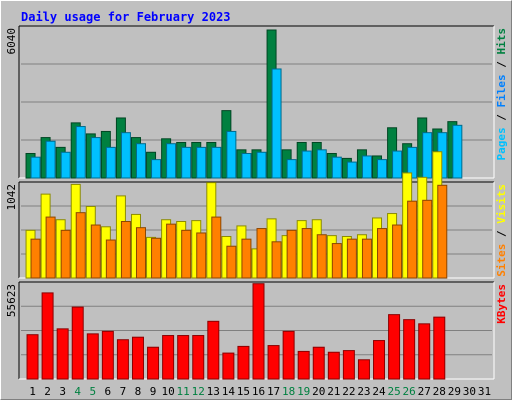  I want to click on x-tick-label: 3, so click(62, 391).